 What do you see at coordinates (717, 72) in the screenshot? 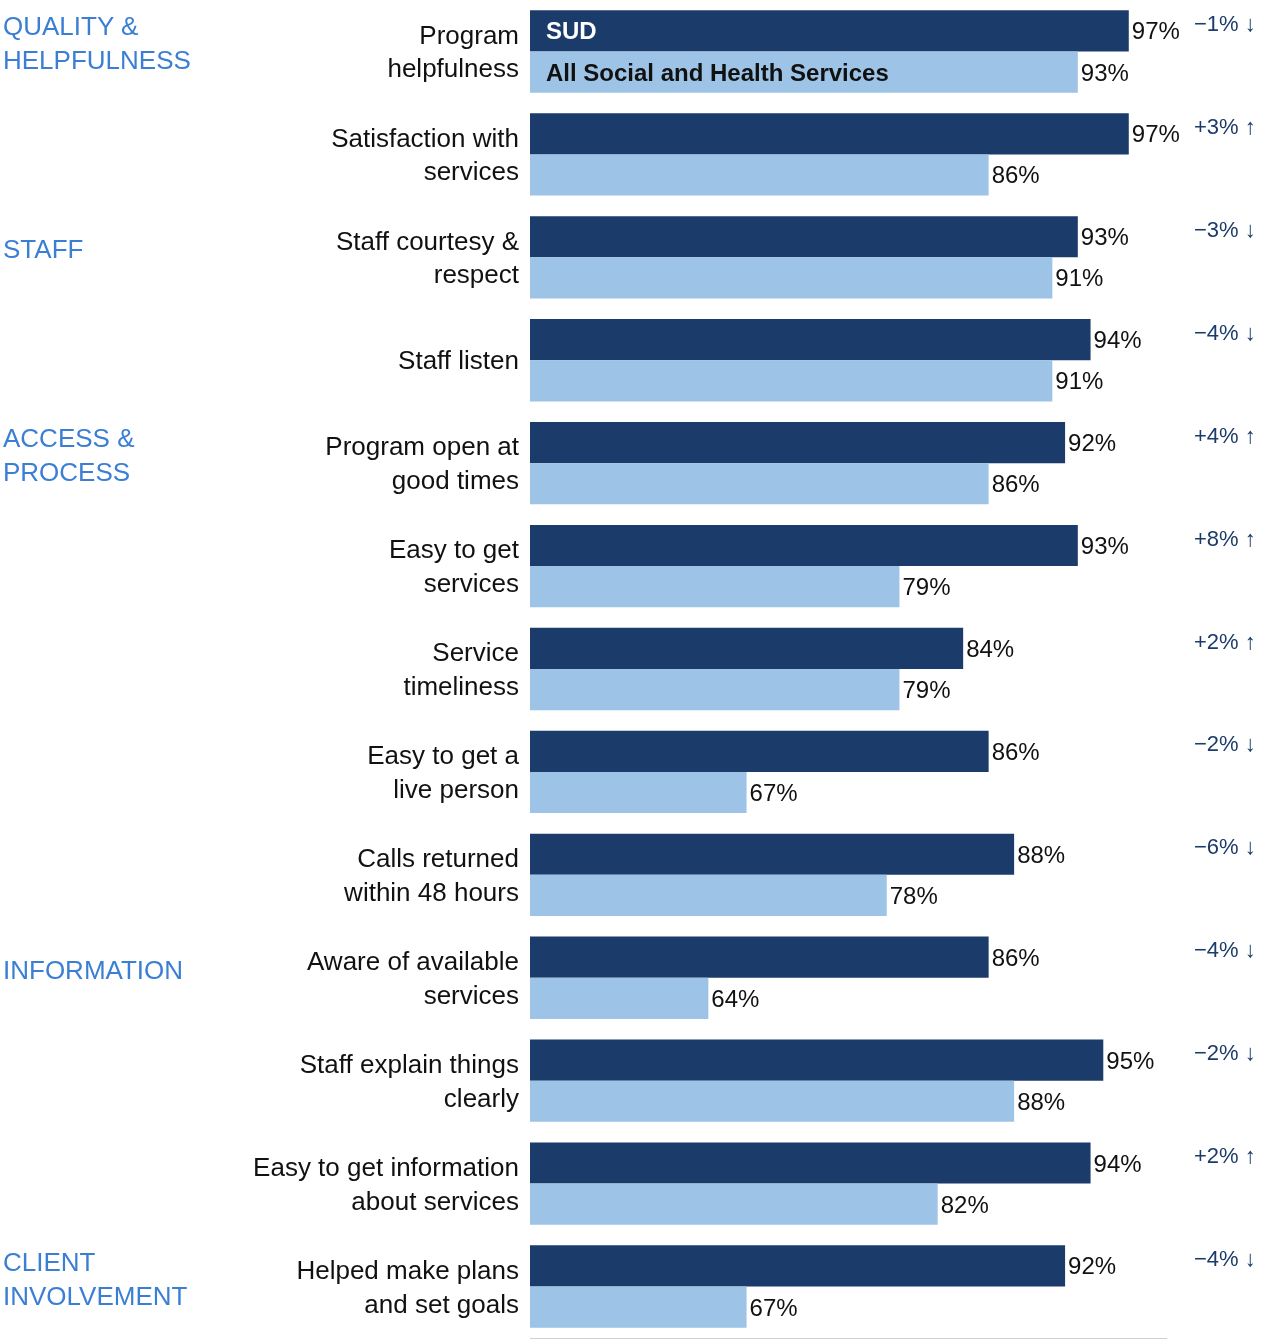
I see `series-label: All Social and Health Services` at bounding box center [717, 72].